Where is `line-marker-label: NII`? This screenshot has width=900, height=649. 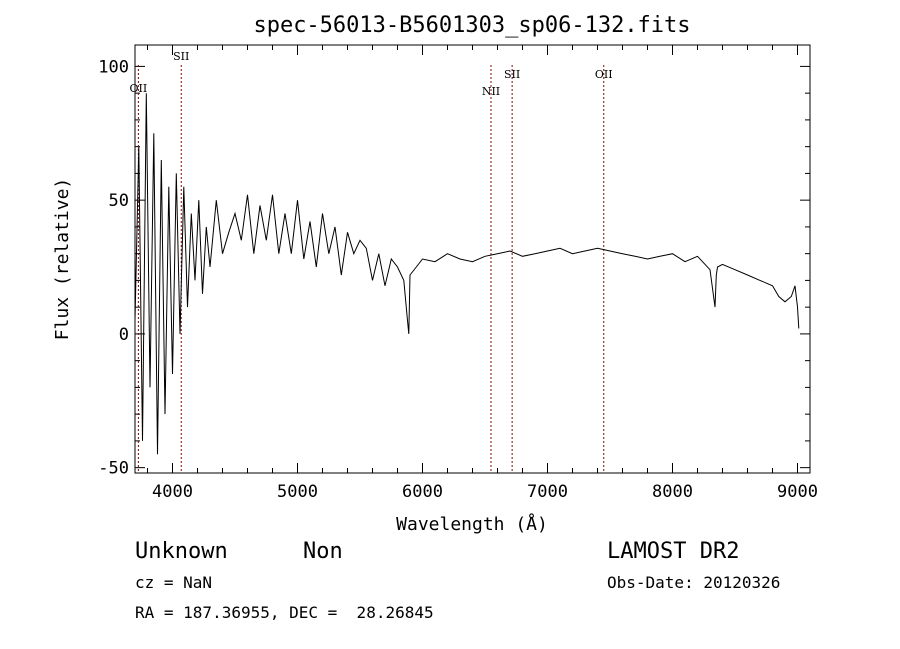 line-marker-label: NII is located at coordinates (491, 91).